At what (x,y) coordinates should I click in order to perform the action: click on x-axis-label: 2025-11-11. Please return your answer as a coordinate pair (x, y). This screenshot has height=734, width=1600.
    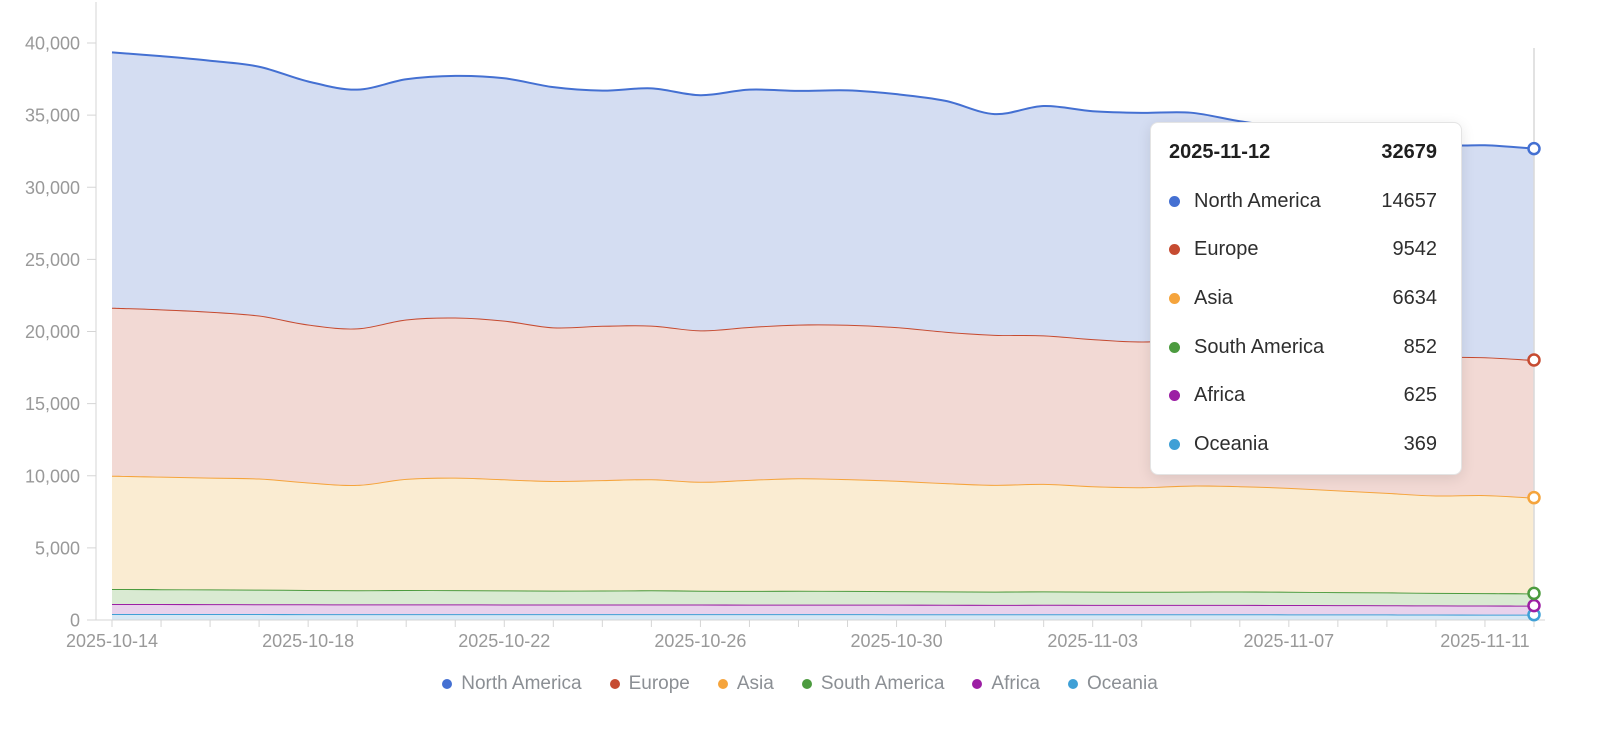
    Looking at the image, I should click on (1484, 641).